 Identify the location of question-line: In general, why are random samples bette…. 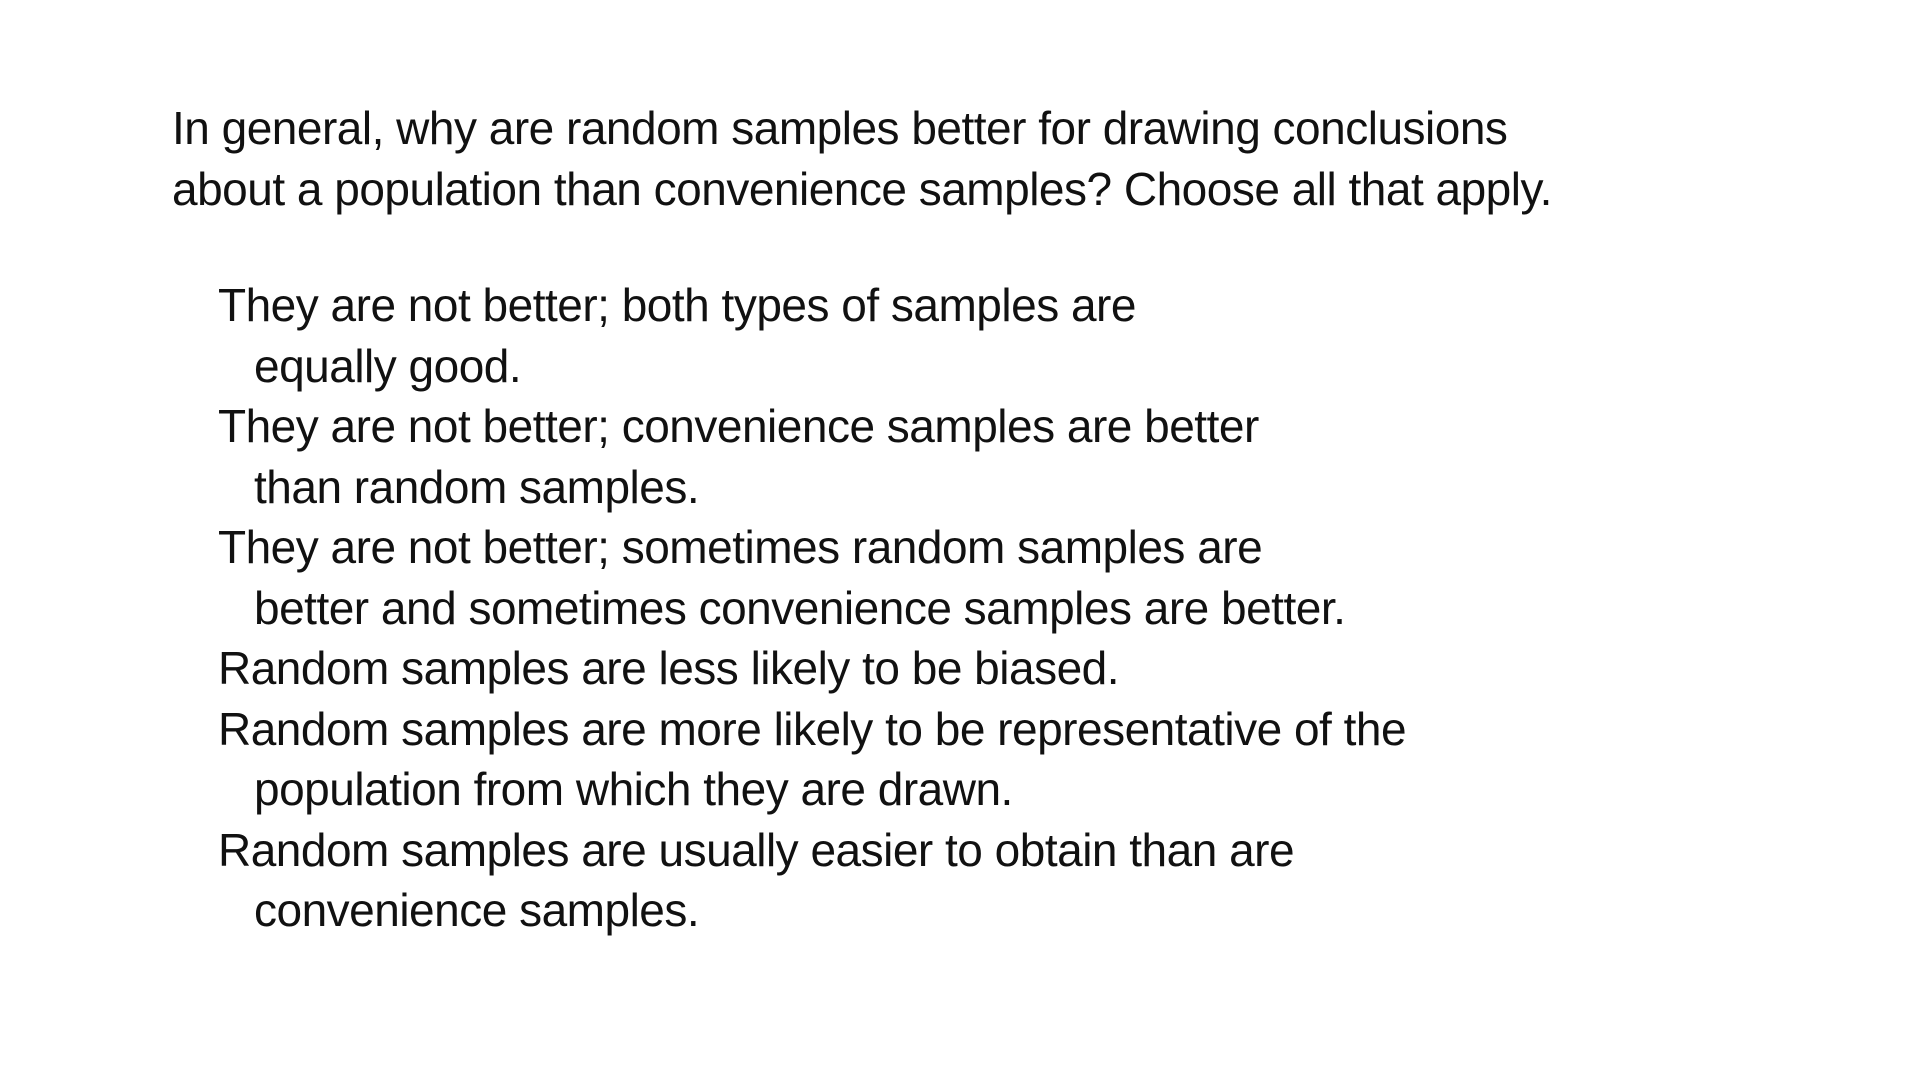
(840, 128).